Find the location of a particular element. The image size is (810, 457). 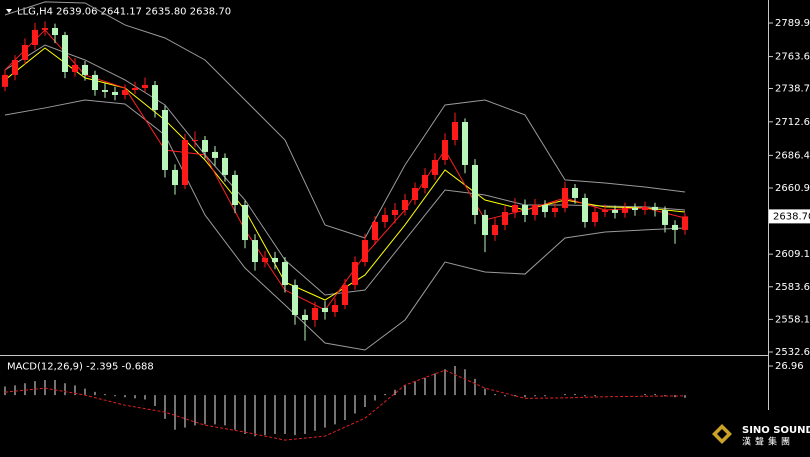

logo-icon-inner is located at coordinates (722, 434).